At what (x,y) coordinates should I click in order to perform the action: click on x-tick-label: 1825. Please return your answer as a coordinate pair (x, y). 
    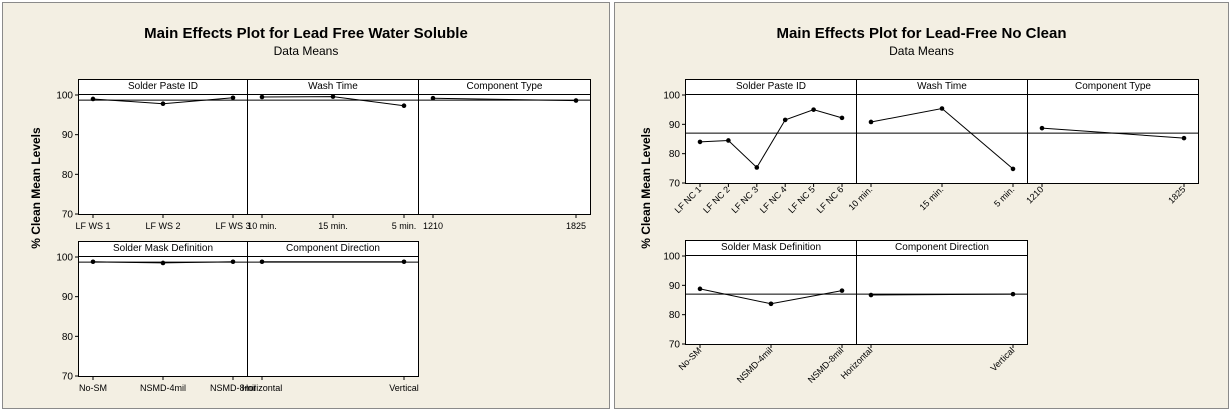
    Looking at the image, I should click on (576, 226).